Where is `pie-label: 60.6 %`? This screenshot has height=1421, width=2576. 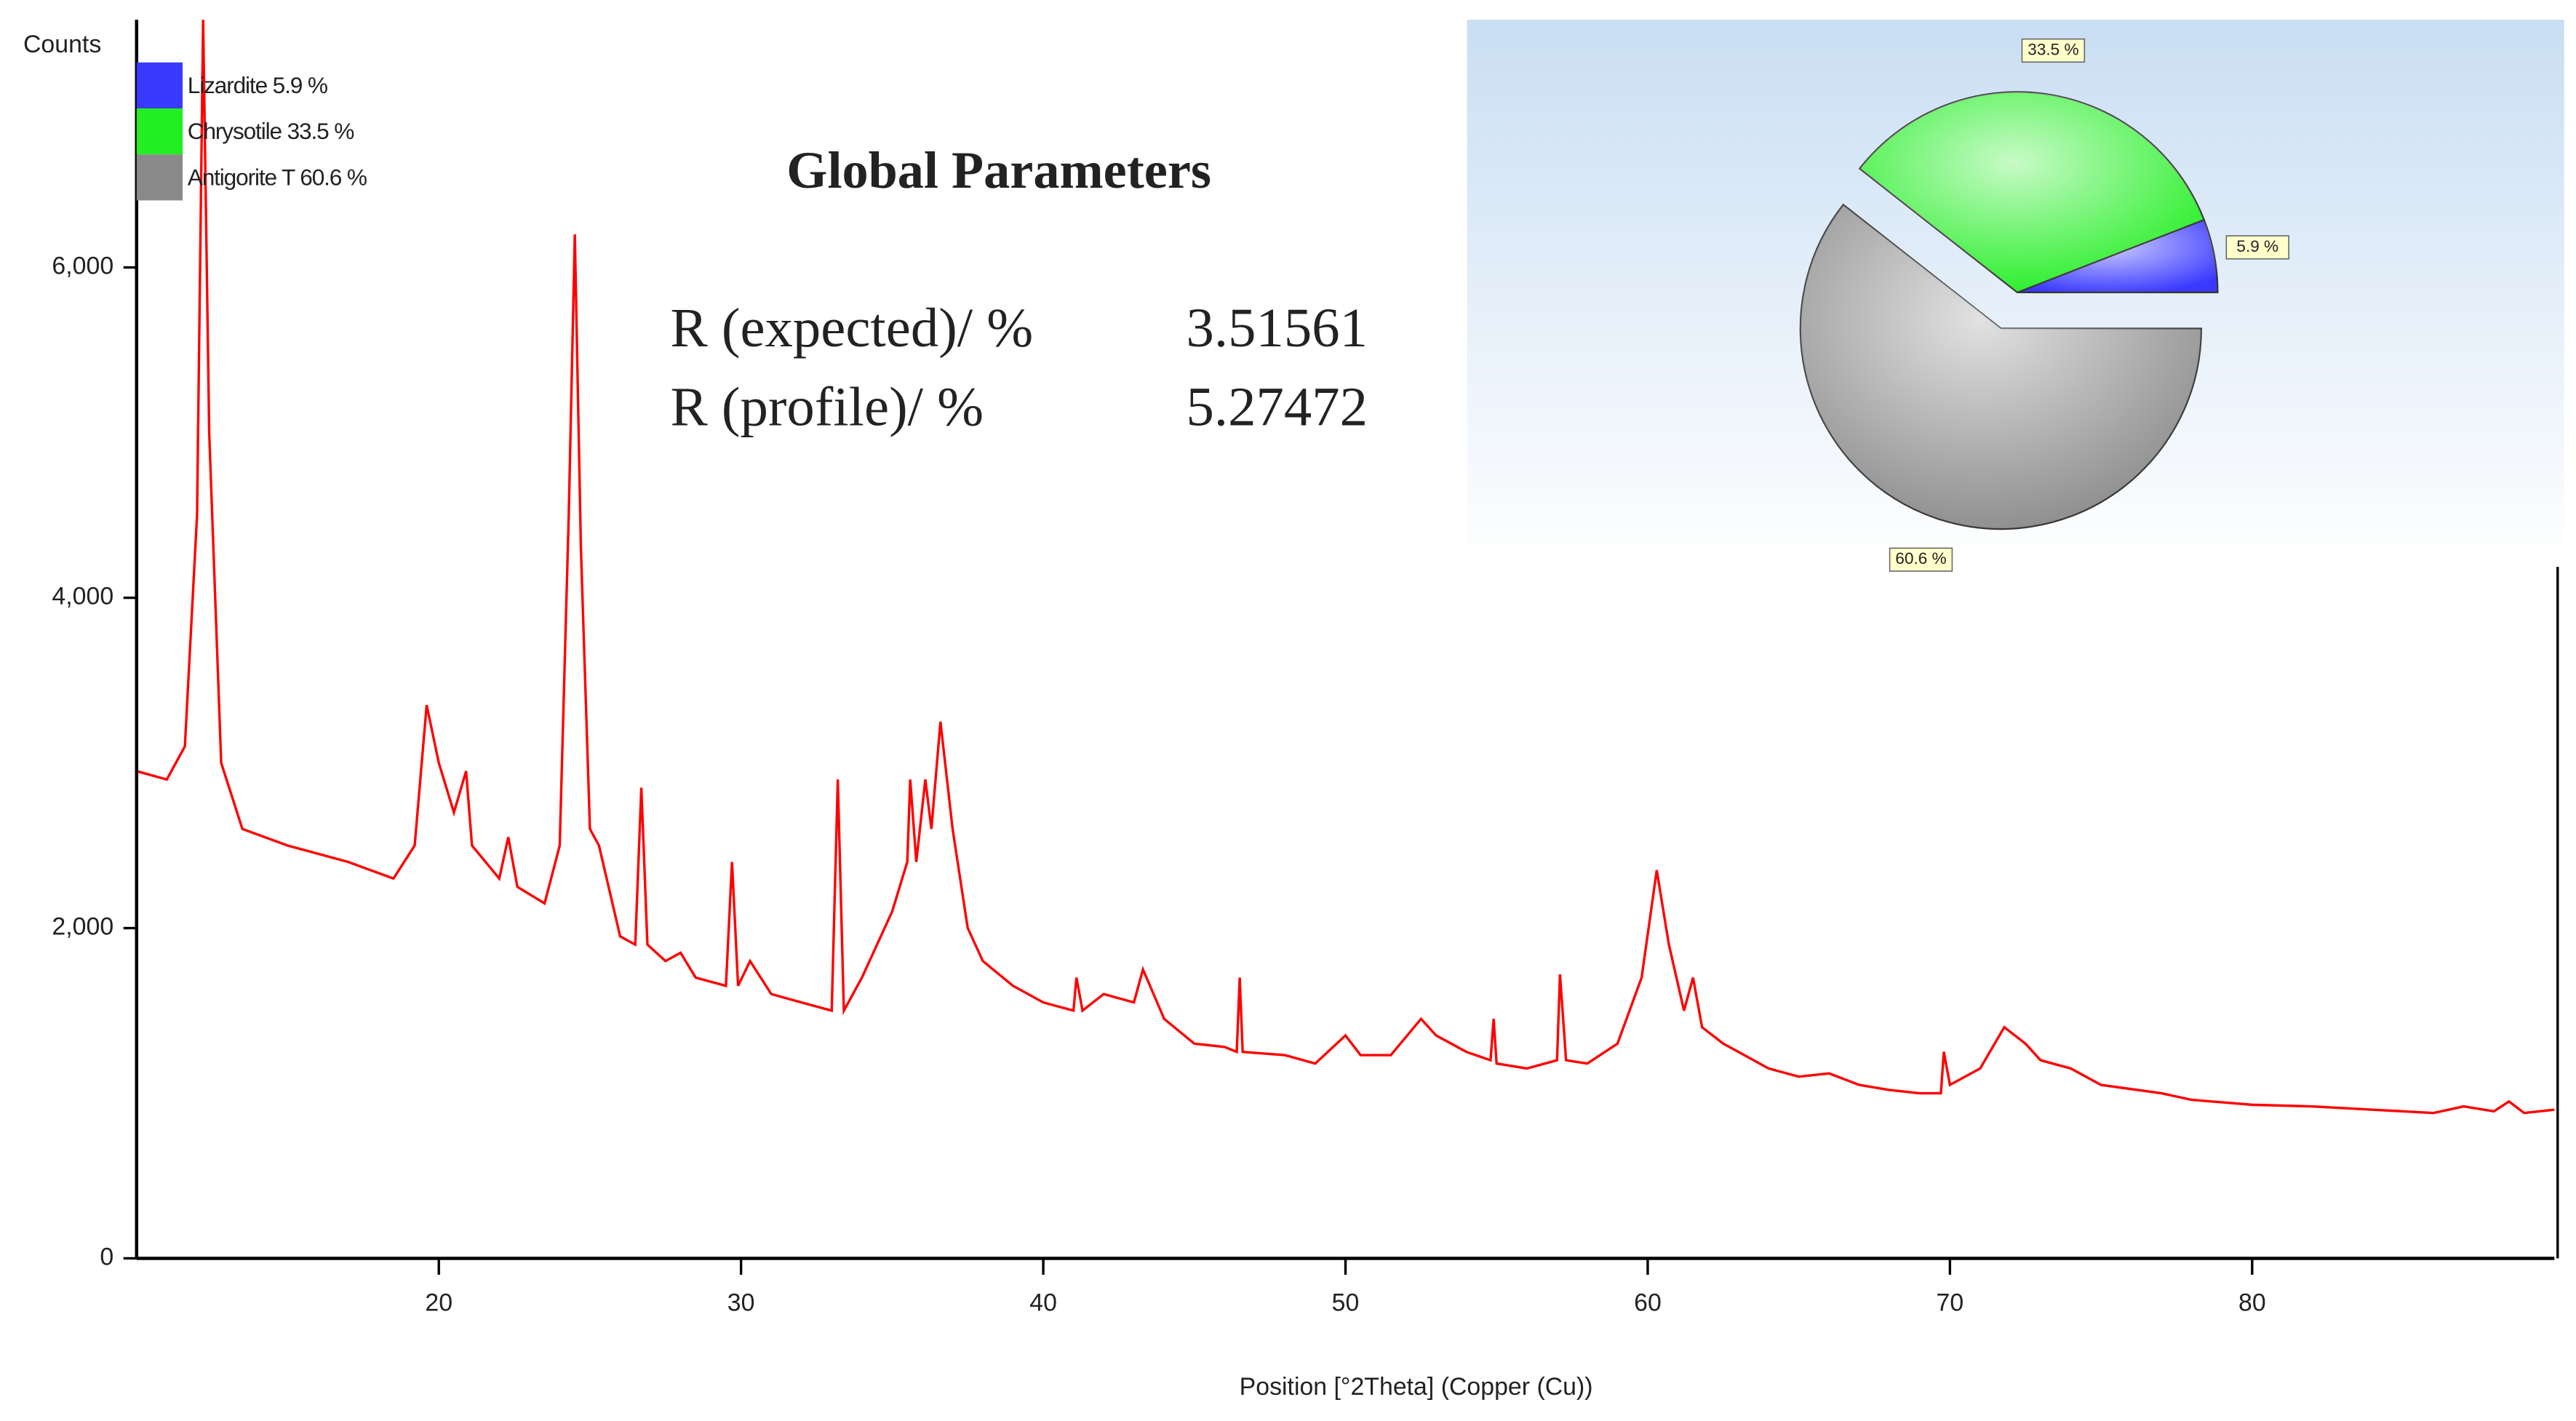 pie-label: 60.6 % is located at coordinates (1920, 558).